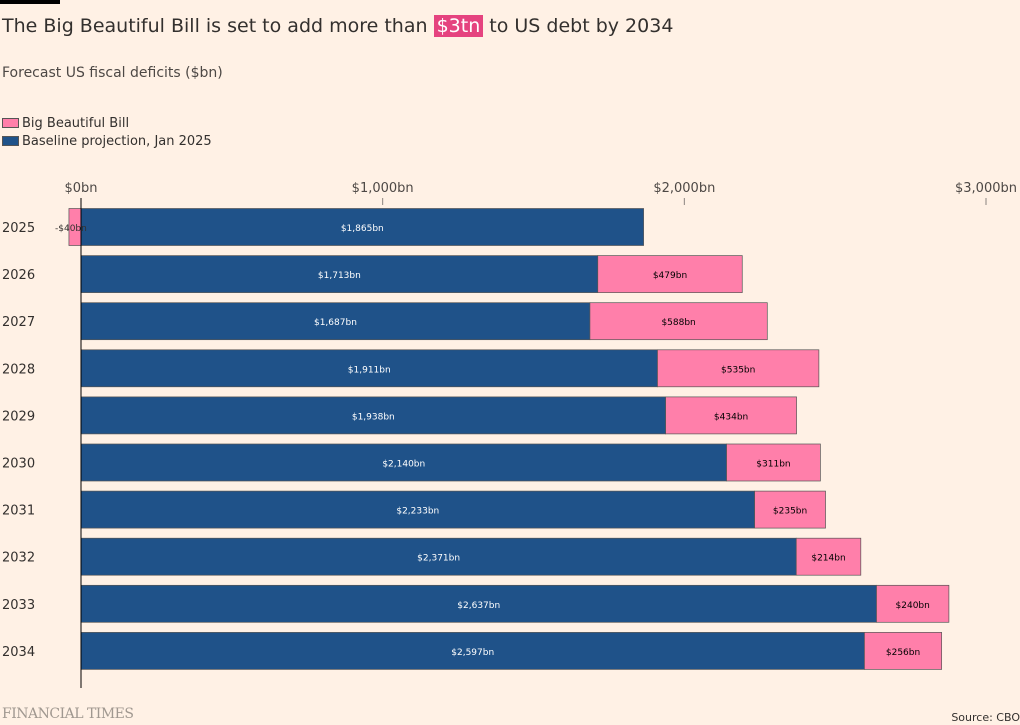 The height and width of the screenshot is (725, 1020). I want to click on data-label-bill: $535bn, so click(738, 370).